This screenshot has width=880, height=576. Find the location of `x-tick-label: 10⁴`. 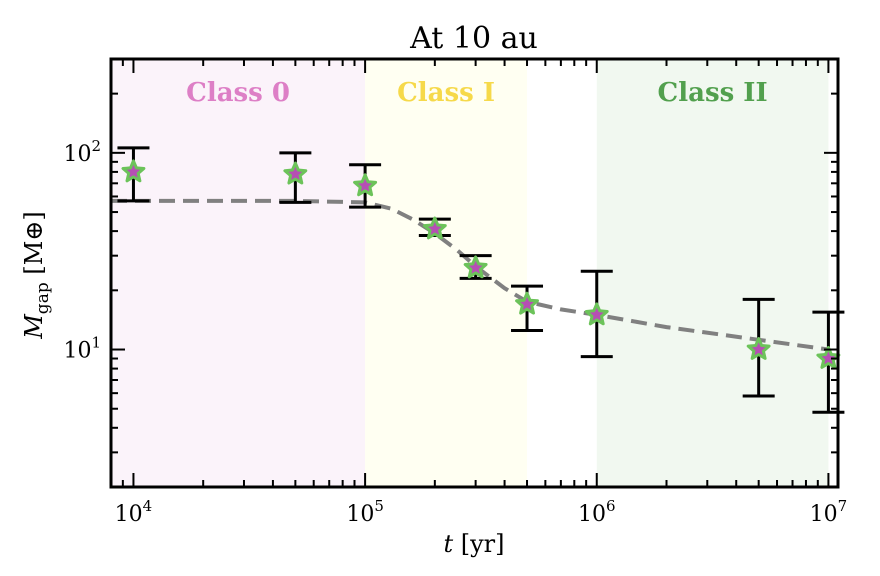

x-tick-label: 10⁴ is located at coordinates (134, 512).